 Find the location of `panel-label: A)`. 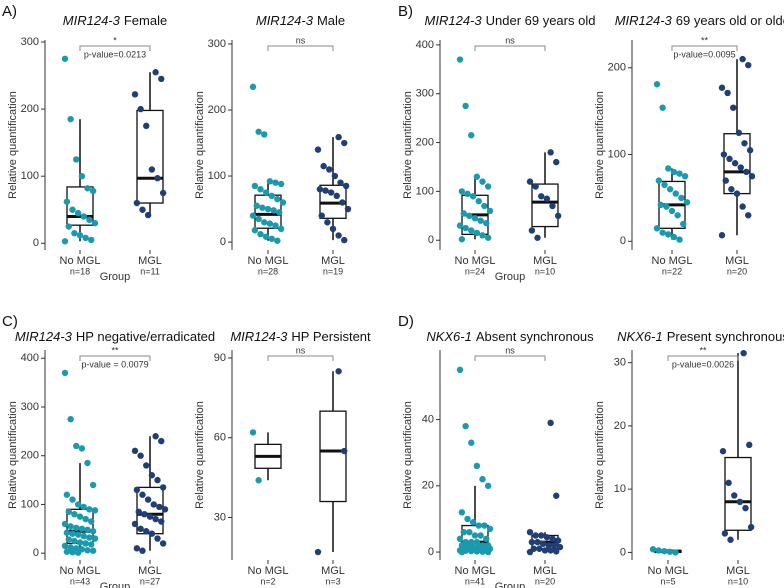

panel-label: A) is located at coordinates (9, 11).